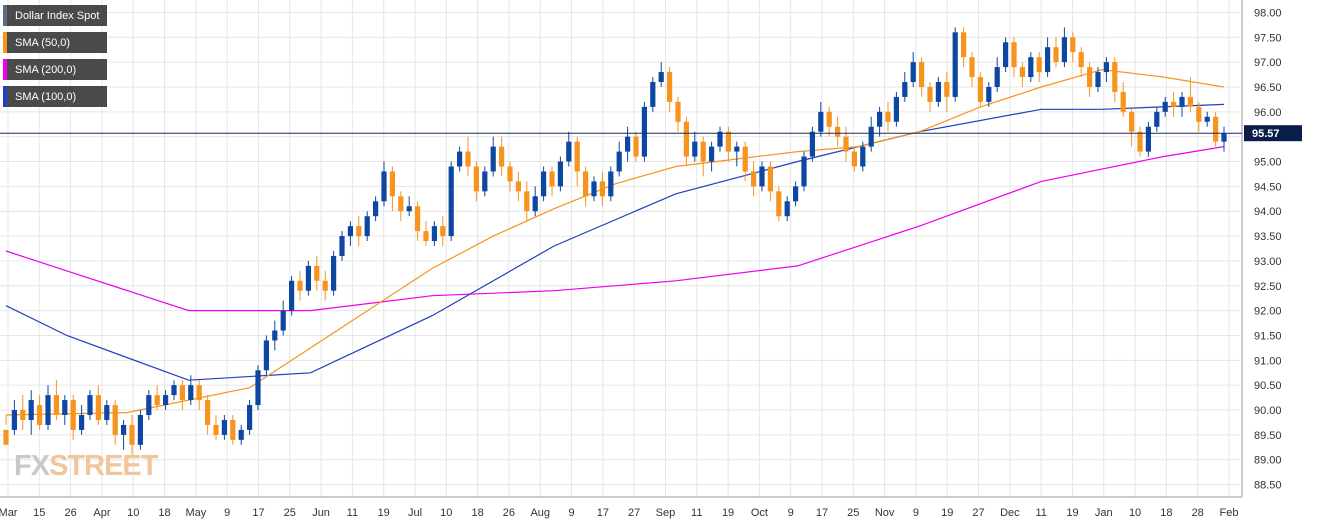 The width and height of the screenshot is (1326, 530). I want to click on legend-label: SMA (100,0), so click(46, 96).